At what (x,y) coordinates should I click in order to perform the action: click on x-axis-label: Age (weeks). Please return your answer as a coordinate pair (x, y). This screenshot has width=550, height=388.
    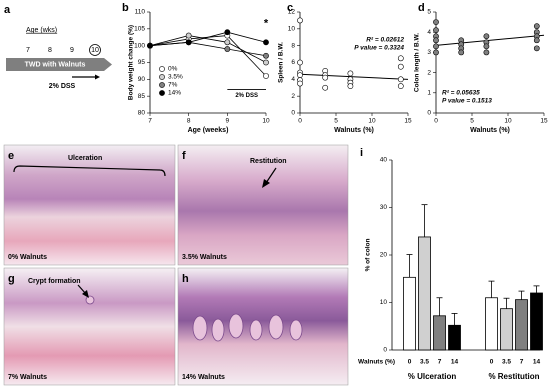
    Looking at the image, I should click on (208, 130).